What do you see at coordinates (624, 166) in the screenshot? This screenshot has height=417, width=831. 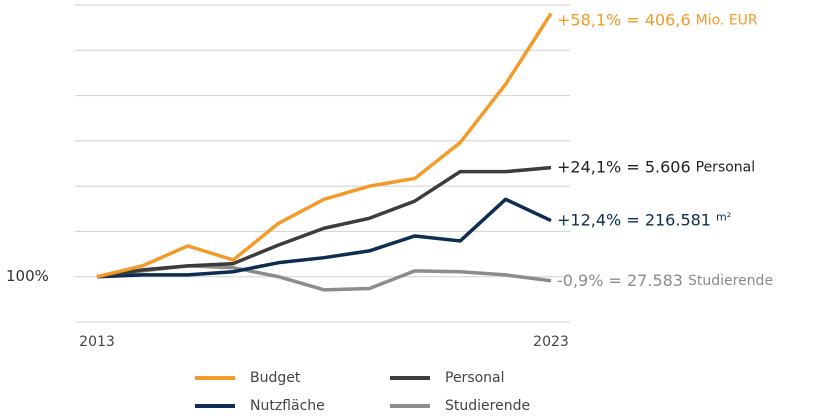 I see `end-label-value: +24,1% = 5.606` at bounding box center [624, 166].